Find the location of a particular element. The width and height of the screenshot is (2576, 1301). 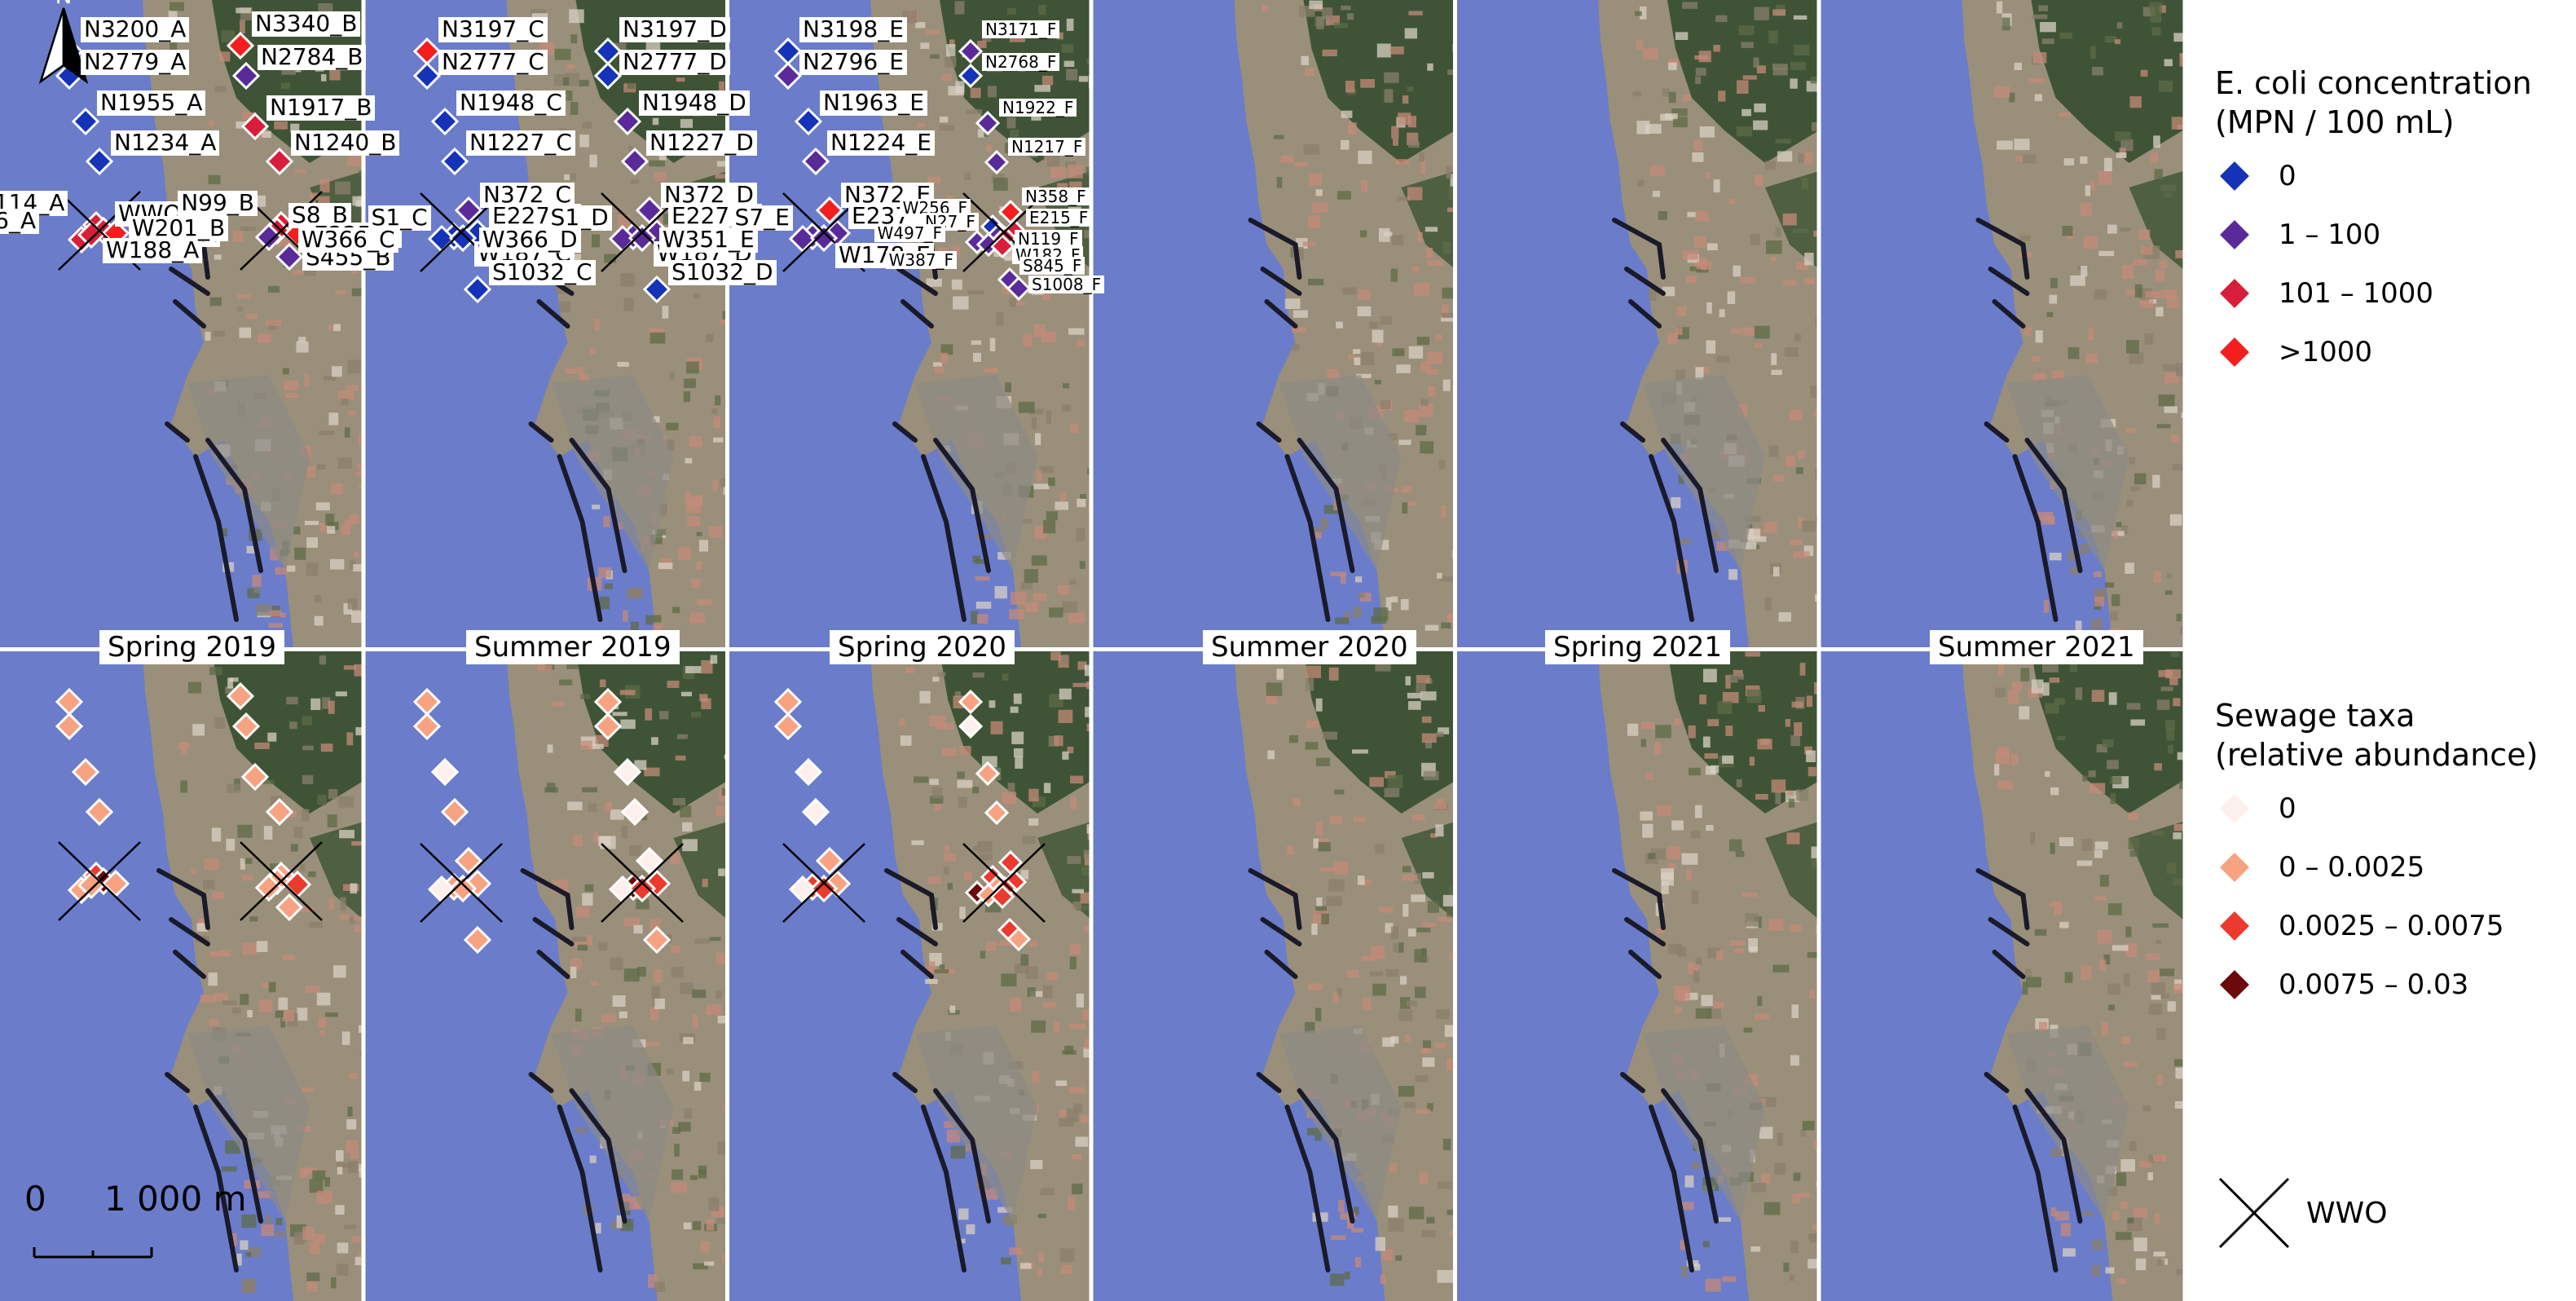

station-label: W351_E is located at coordinates (708, 240).